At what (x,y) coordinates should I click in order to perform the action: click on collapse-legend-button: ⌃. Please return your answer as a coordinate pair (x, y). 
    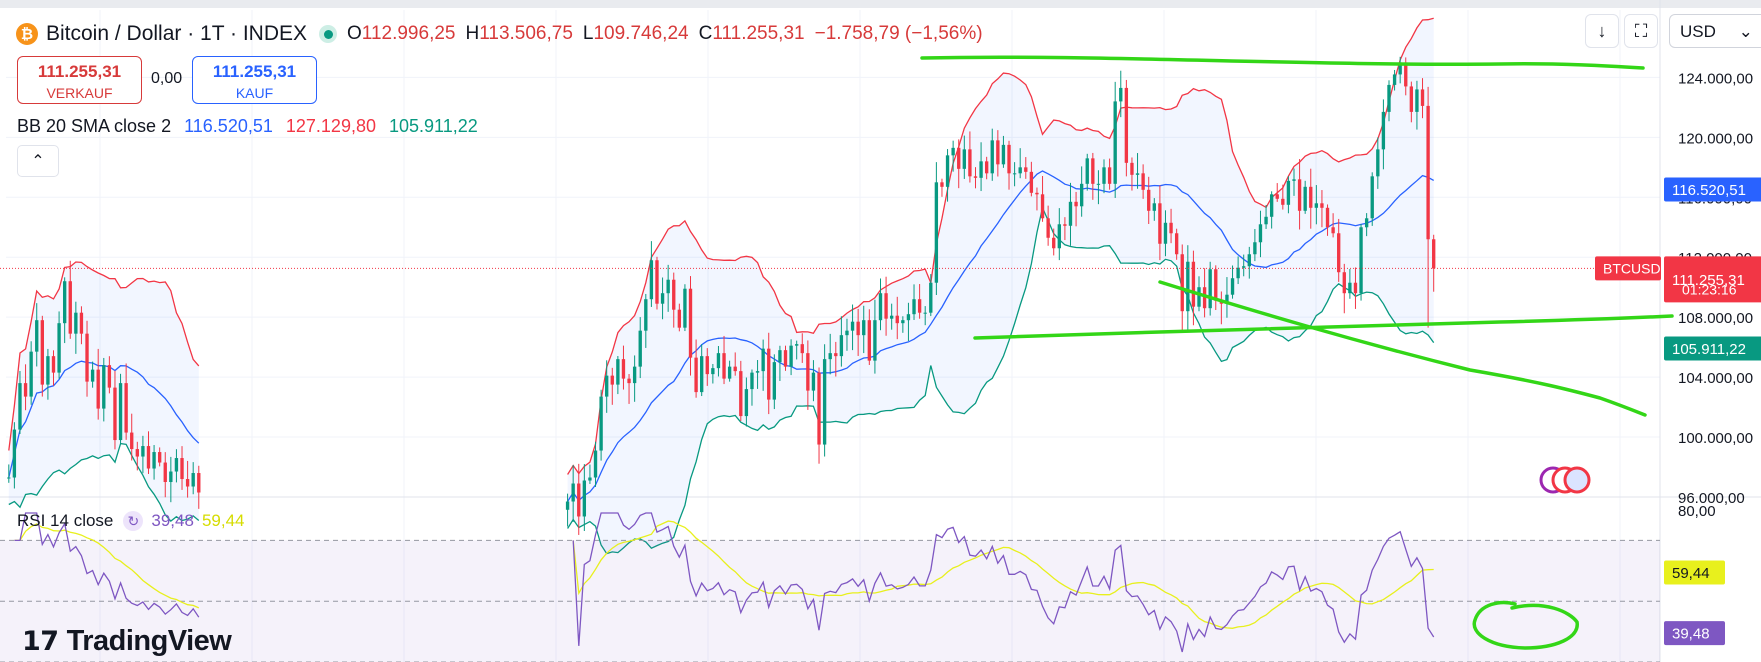
    Looking at the image, I should click on (38, 161).